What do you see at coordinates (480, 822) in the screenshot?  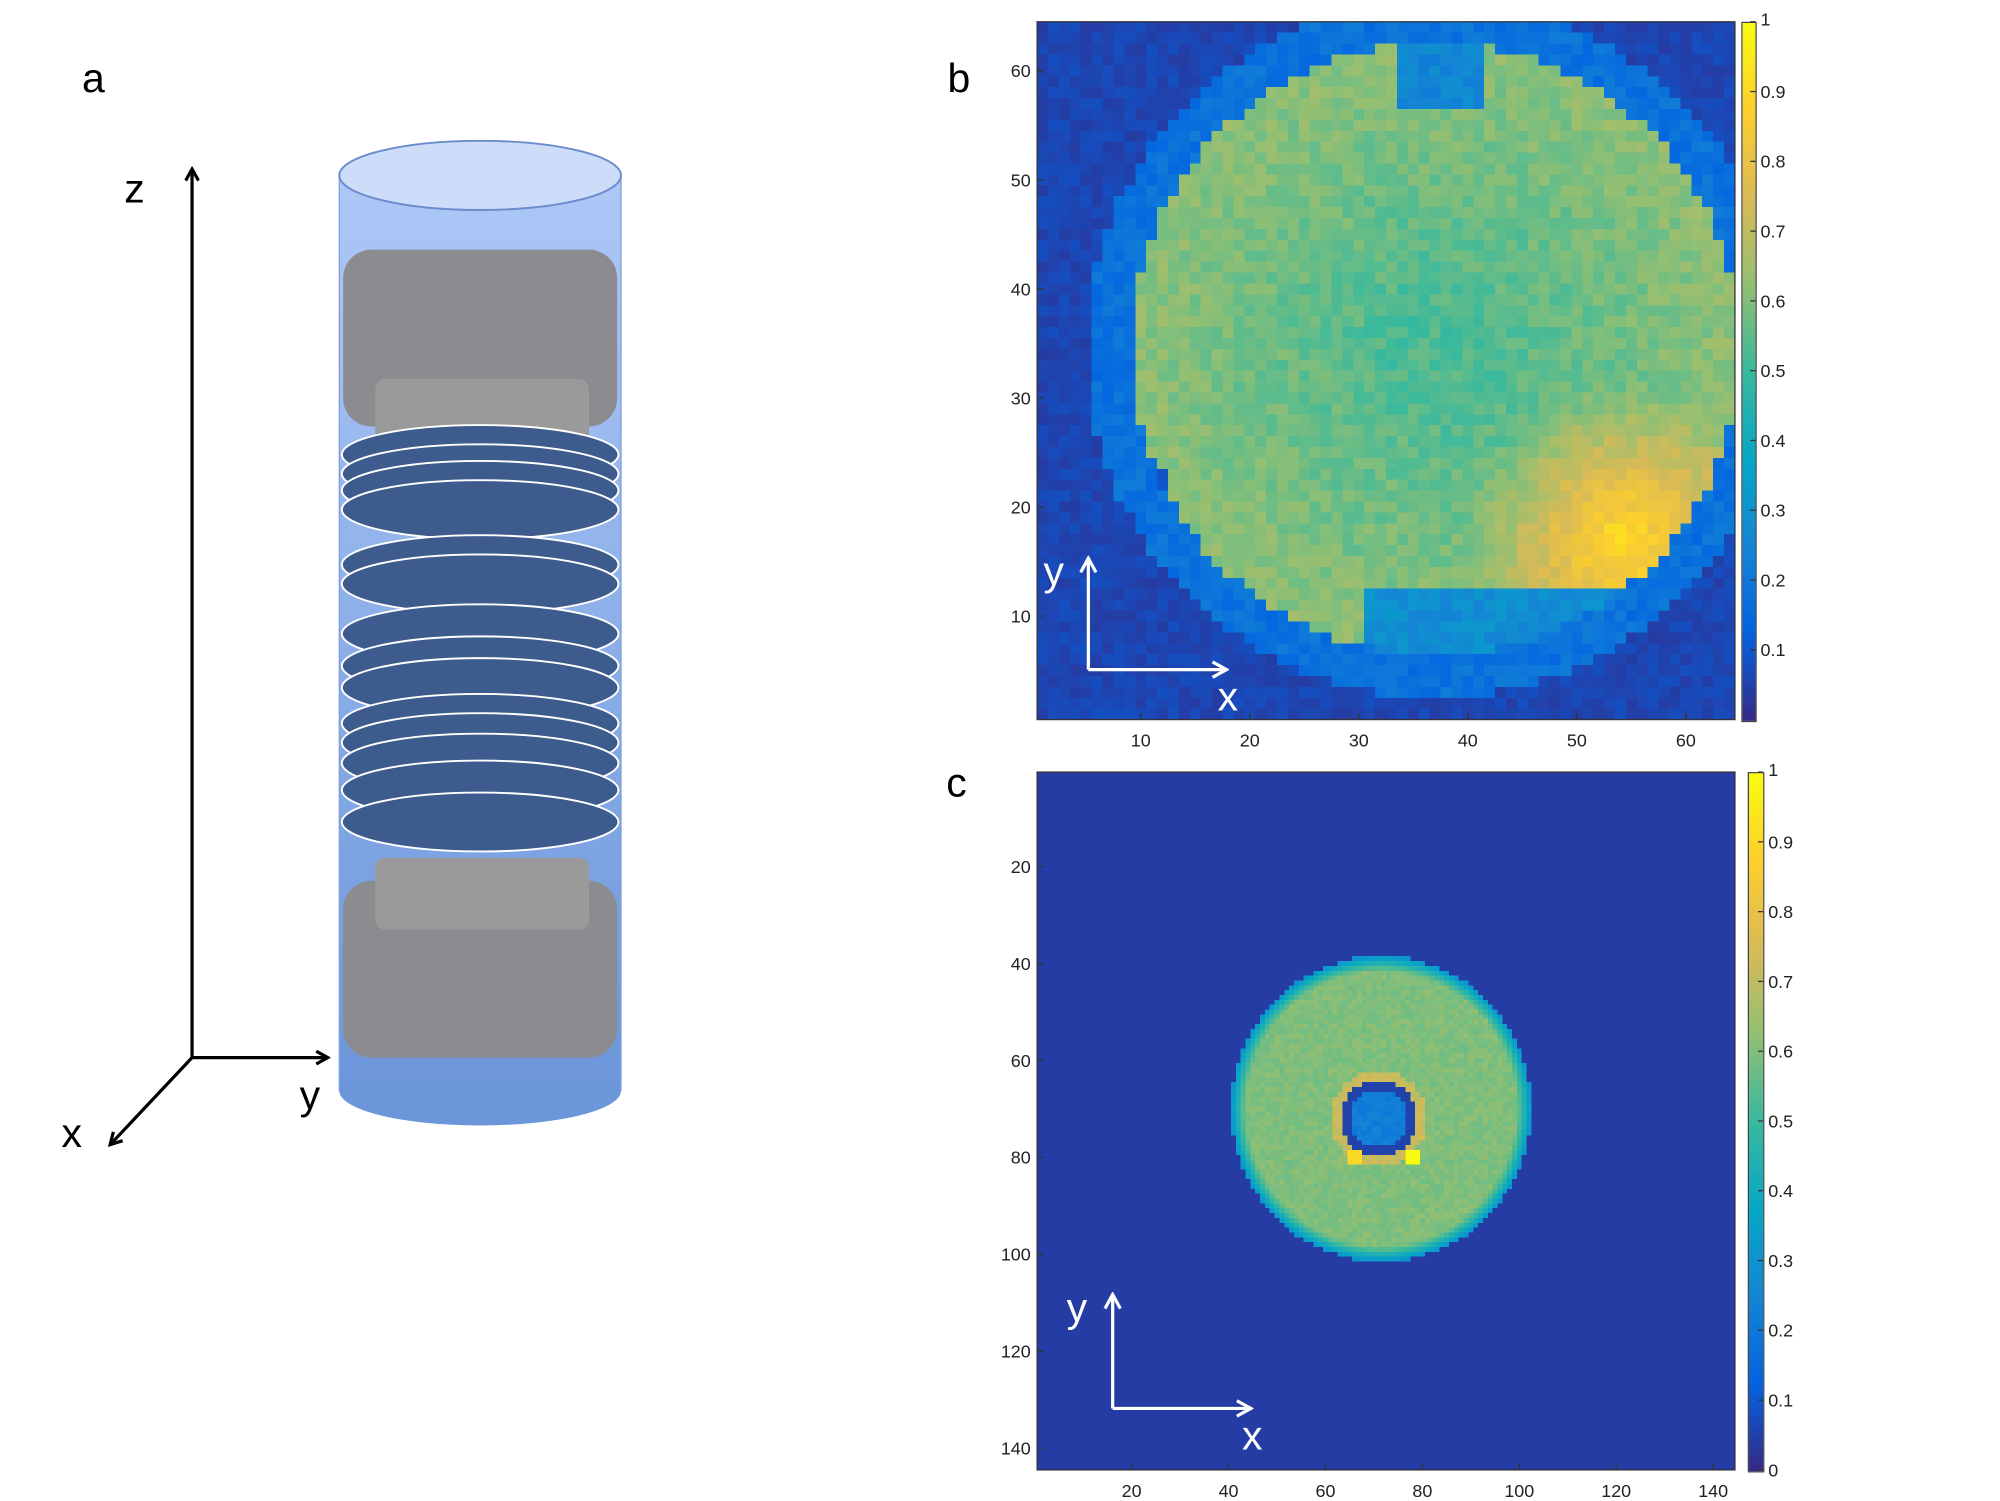 I see `sample-disk` at bounding box center [480, 822].